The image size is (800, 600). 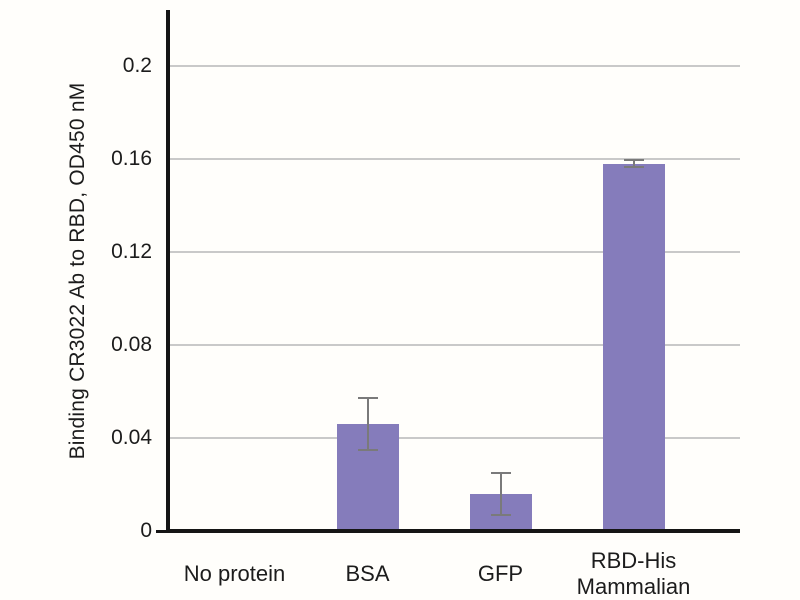 I want to click on x-axis-line, so click(x=453, y=531).